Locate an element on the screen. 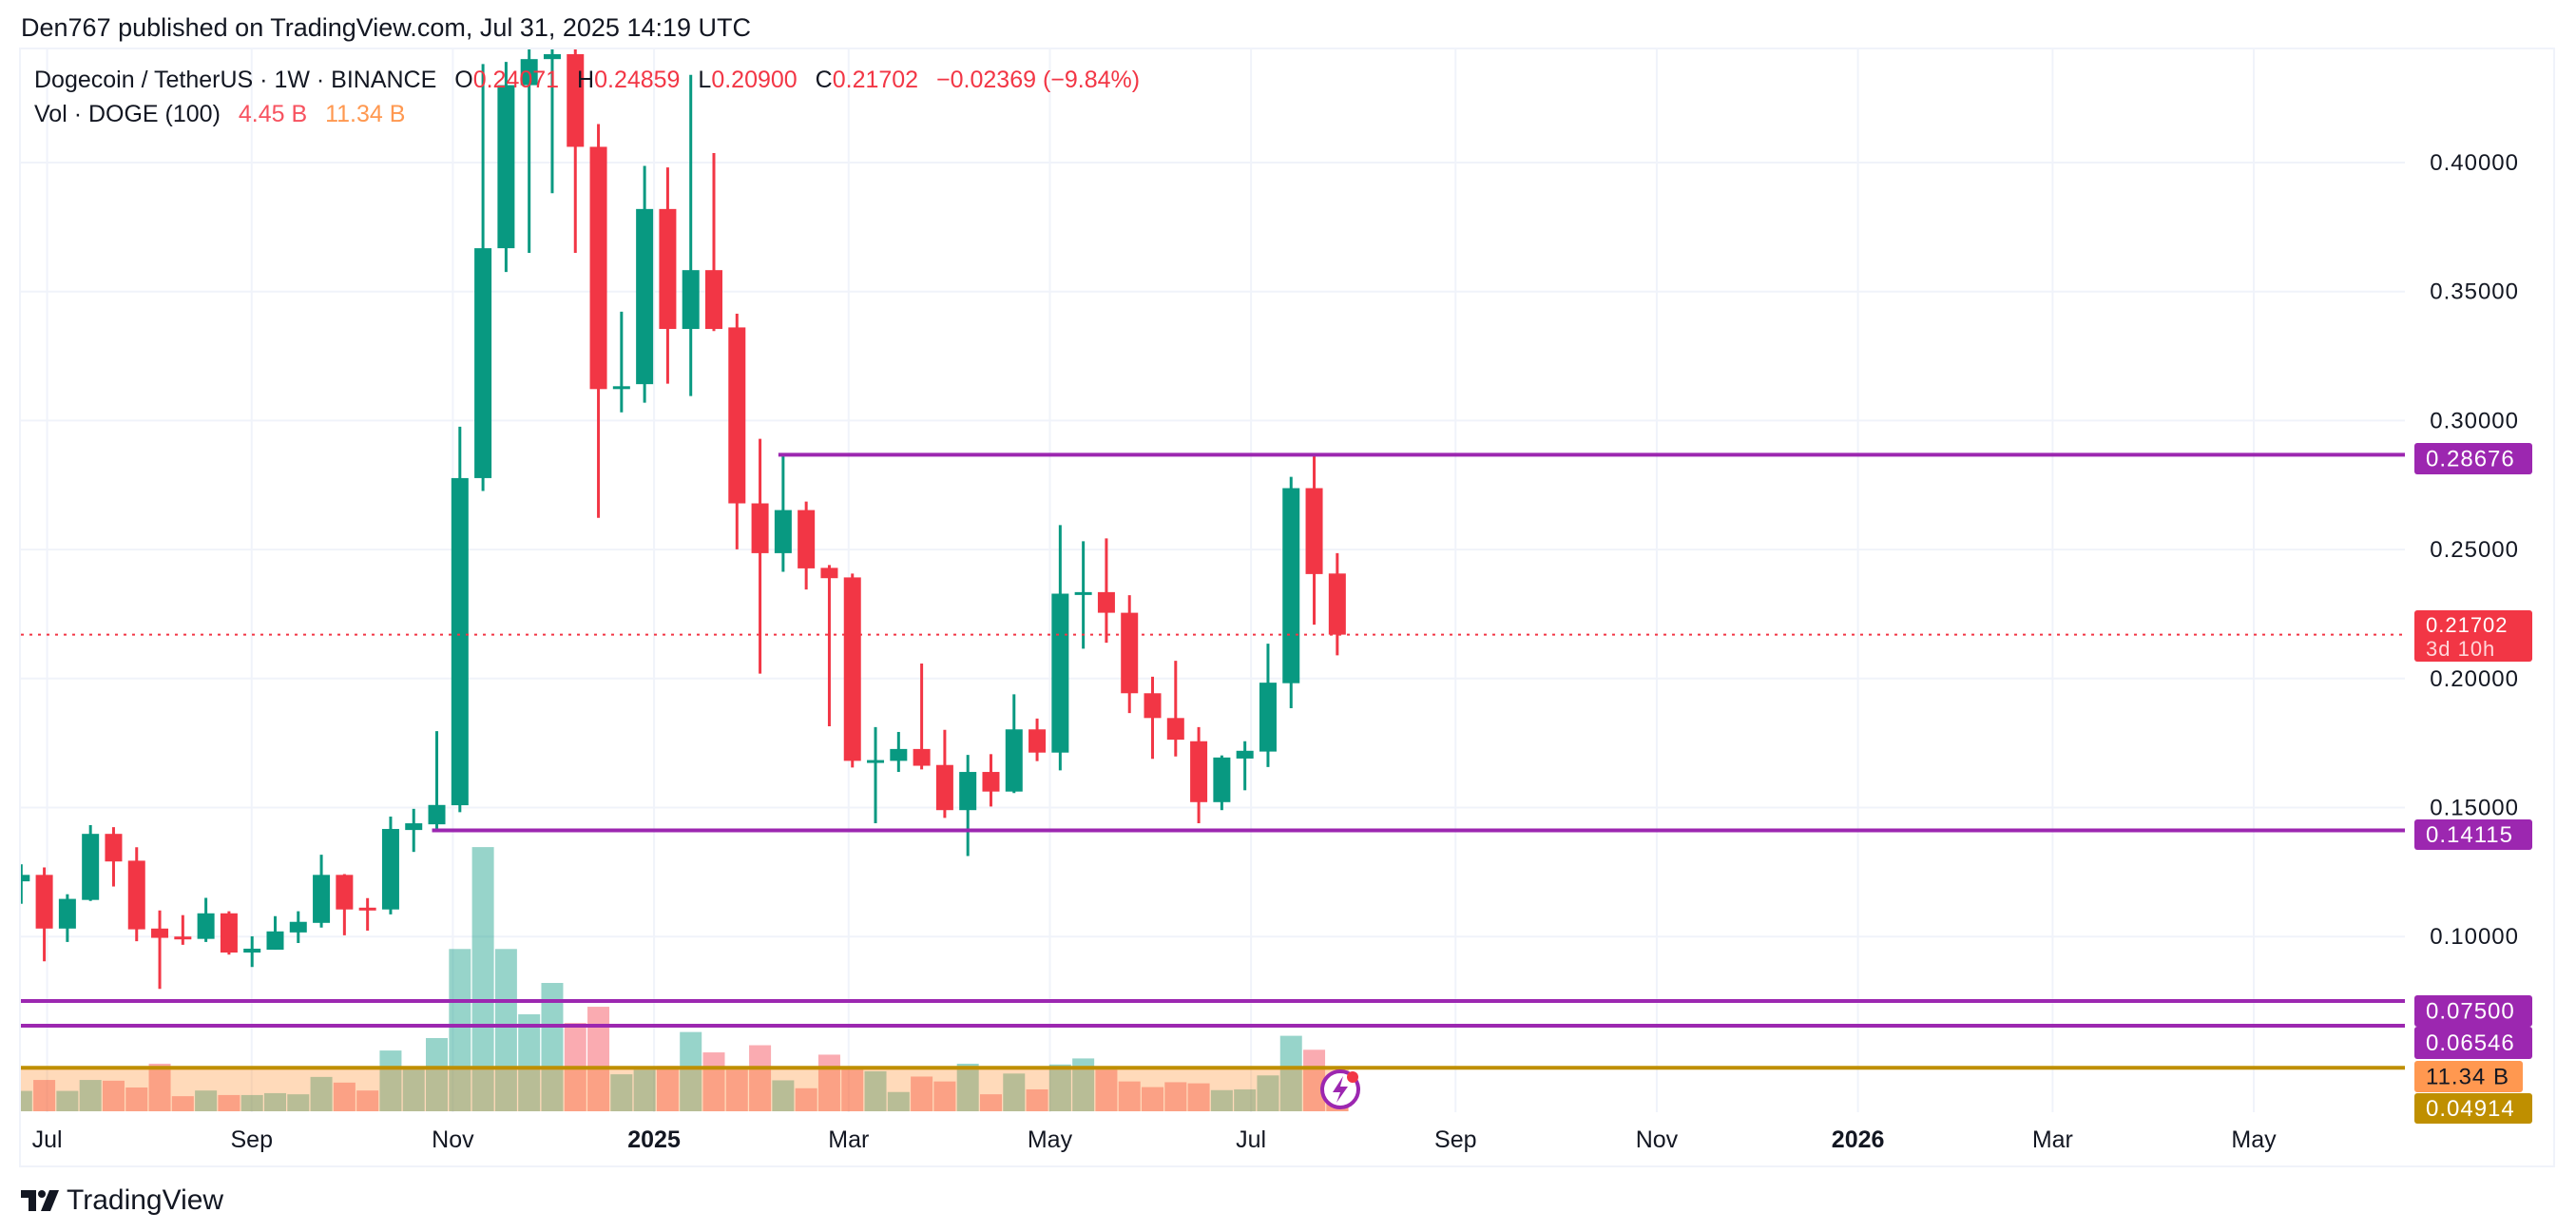  symbol-title: Dogecoin / TetherUS · 1W · BINANCE is located at coordinates (235, 80).